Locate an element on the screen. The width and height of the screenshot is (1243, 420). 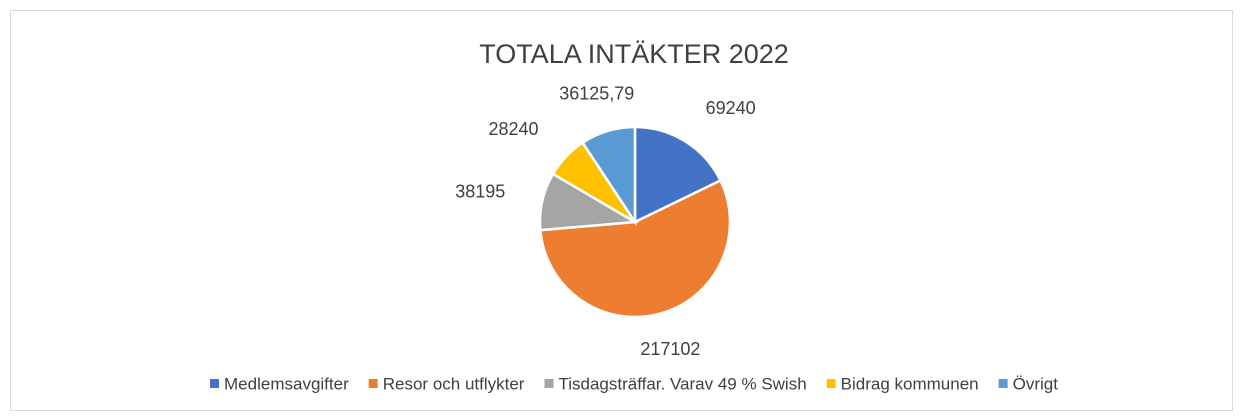
data-label: 217102 is located at coordinates (670, 349).